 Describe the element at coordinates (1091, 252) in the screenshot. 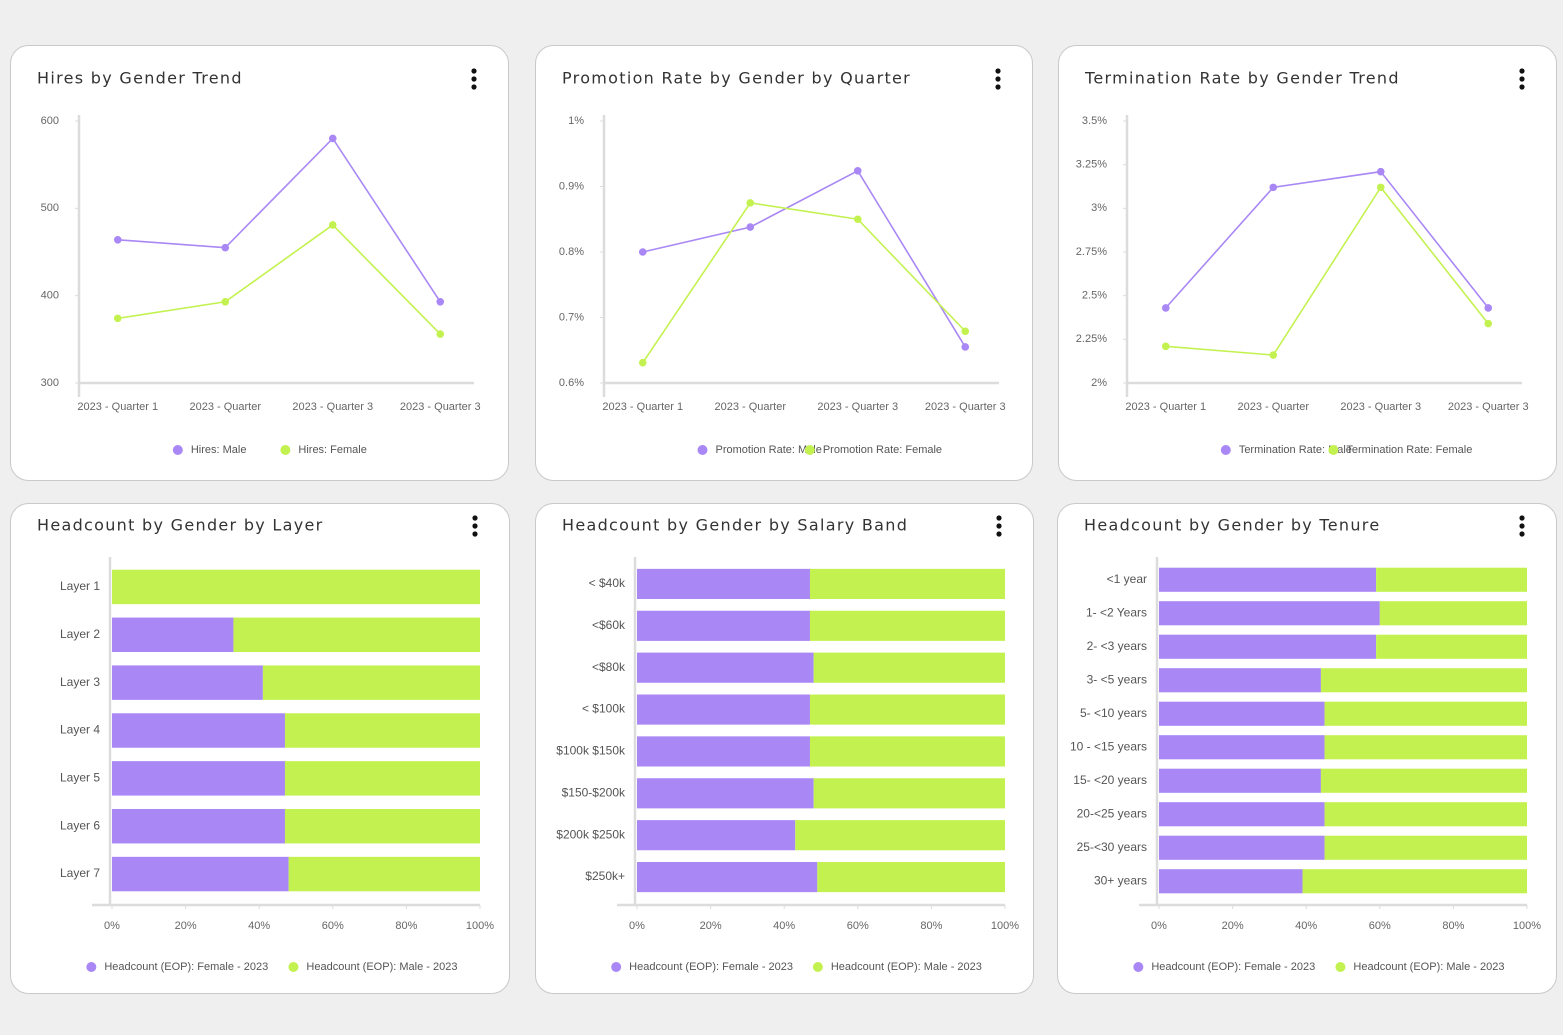

I see `y-tick-label: 2.75%` at that location.